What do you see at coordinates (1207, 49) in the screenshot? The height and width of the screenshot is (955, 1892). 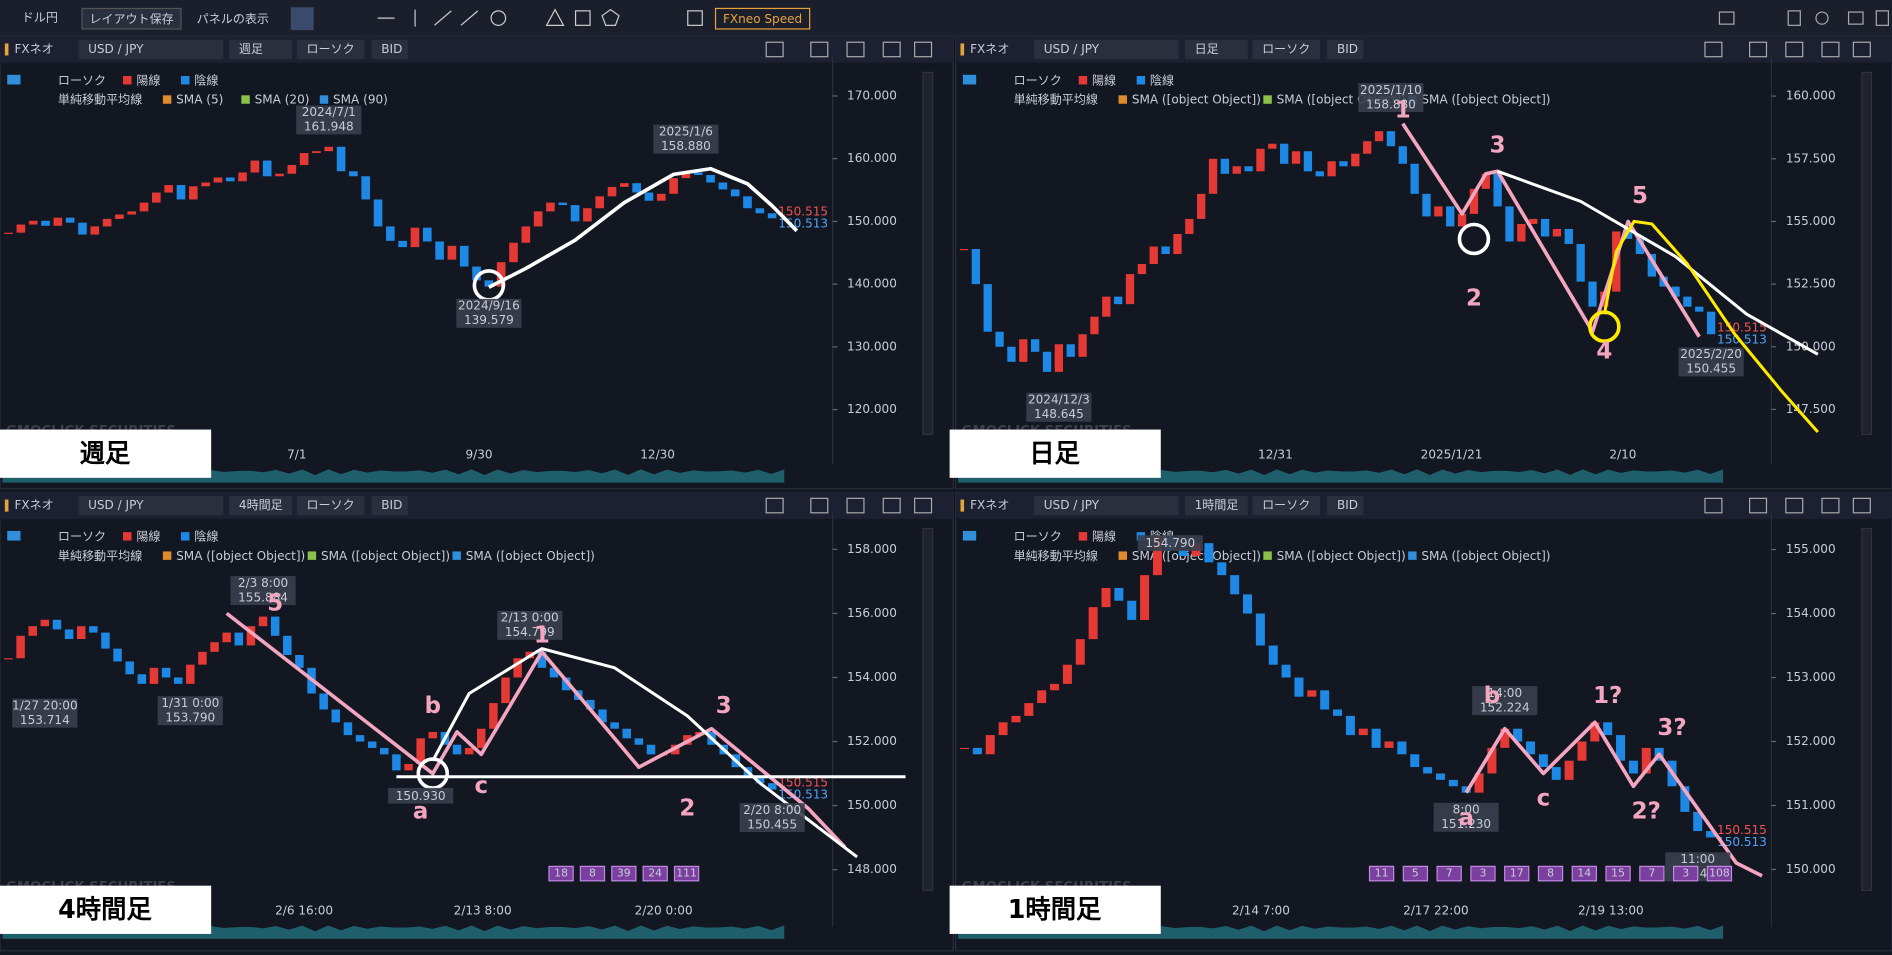 I see `selector-label: 日足` at bounding box center [1207, 49].